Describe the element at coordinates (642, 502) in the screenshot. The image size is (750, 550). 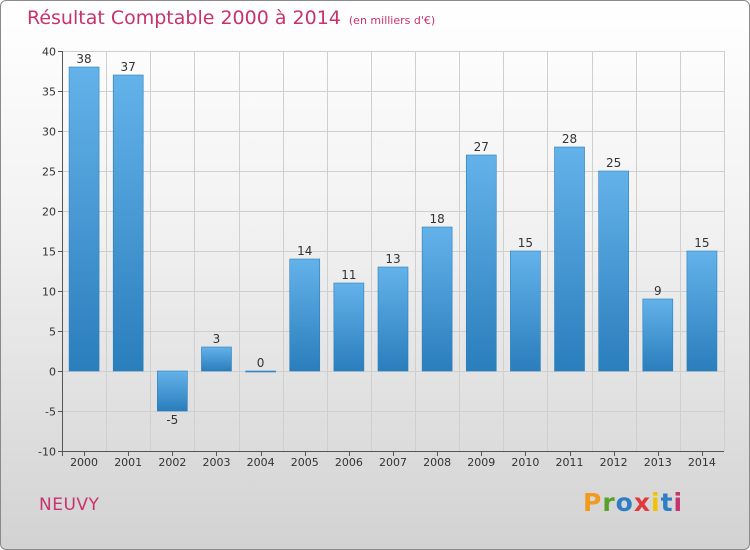
I see `logo-letter: x` at that location.